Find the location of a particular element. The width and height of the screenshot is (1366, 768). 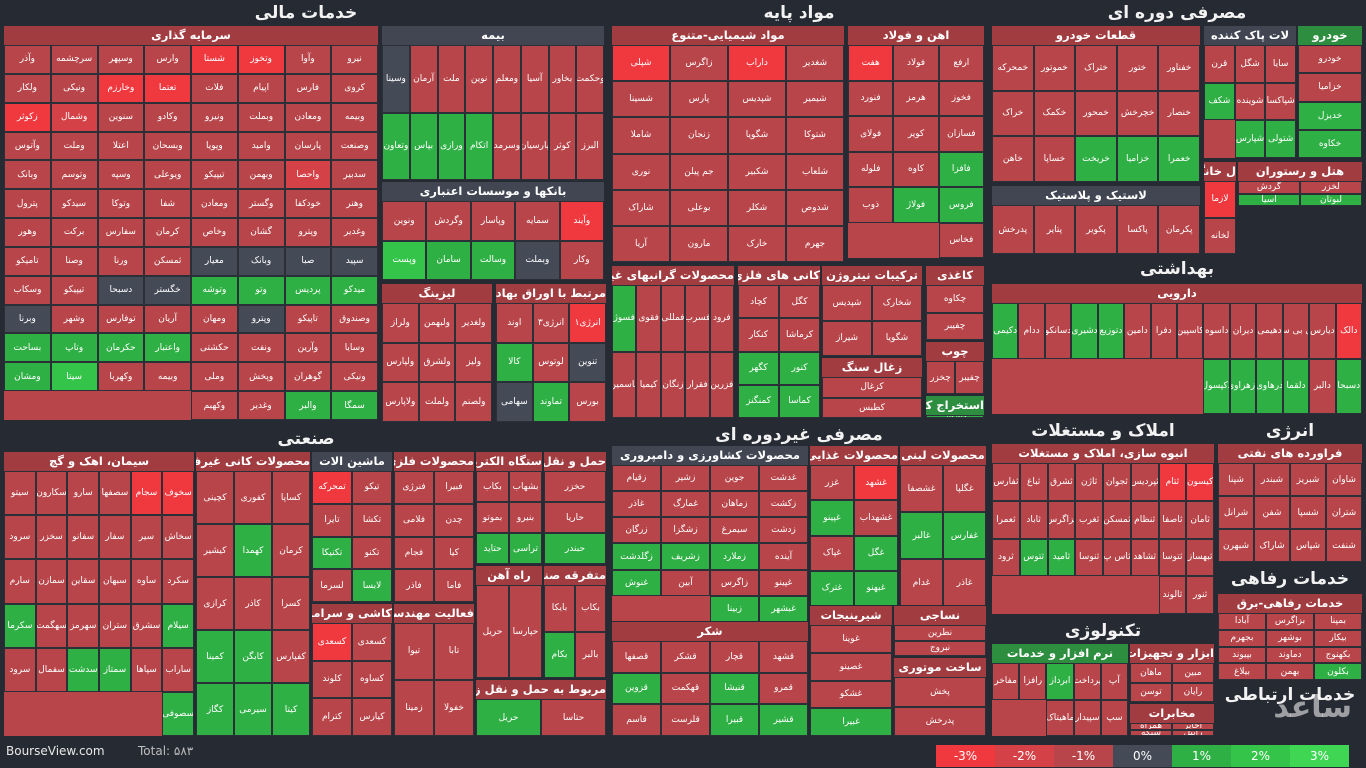

stock-tile: پترول is located at coordinates (27, 204).